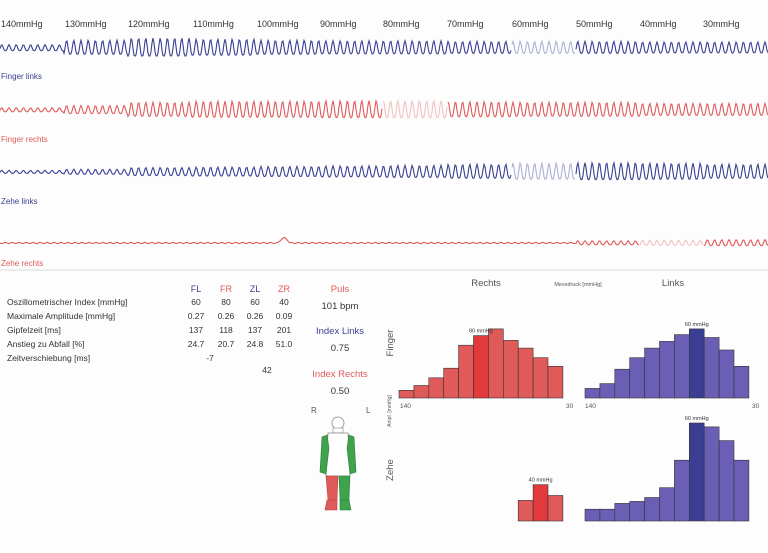 Image resolution: width=768 pixels, height=553 pixels. I want to click on pressure-label: 140mmHg, so click(22, 24).